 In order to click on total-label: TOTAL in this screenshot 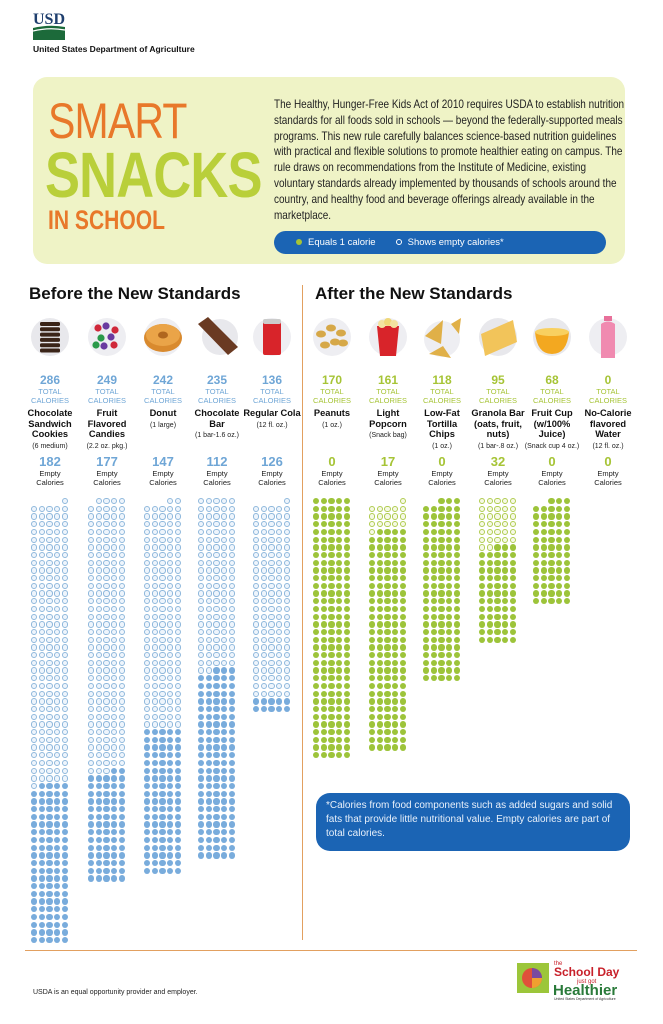, I will do `click(163, 391)`.